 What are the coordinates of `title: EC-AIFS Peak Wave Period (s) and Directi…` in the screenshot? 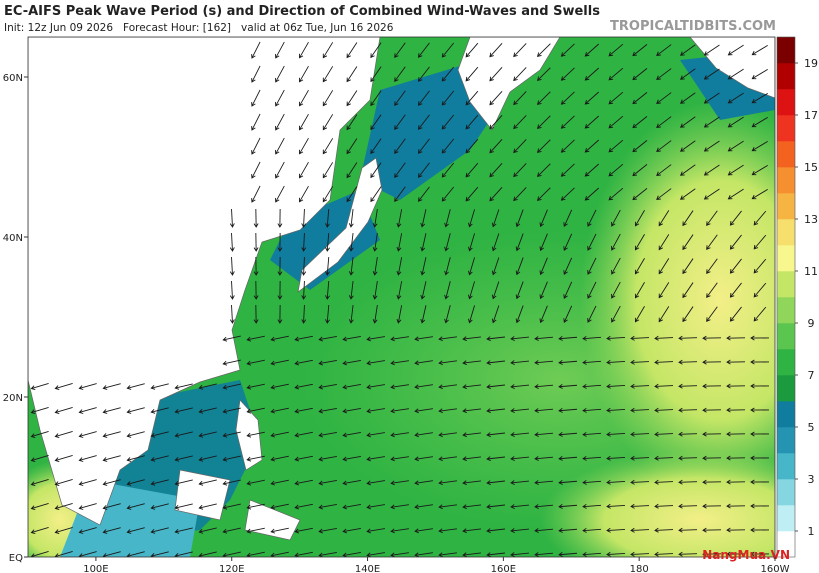 It's located at (302, 11).